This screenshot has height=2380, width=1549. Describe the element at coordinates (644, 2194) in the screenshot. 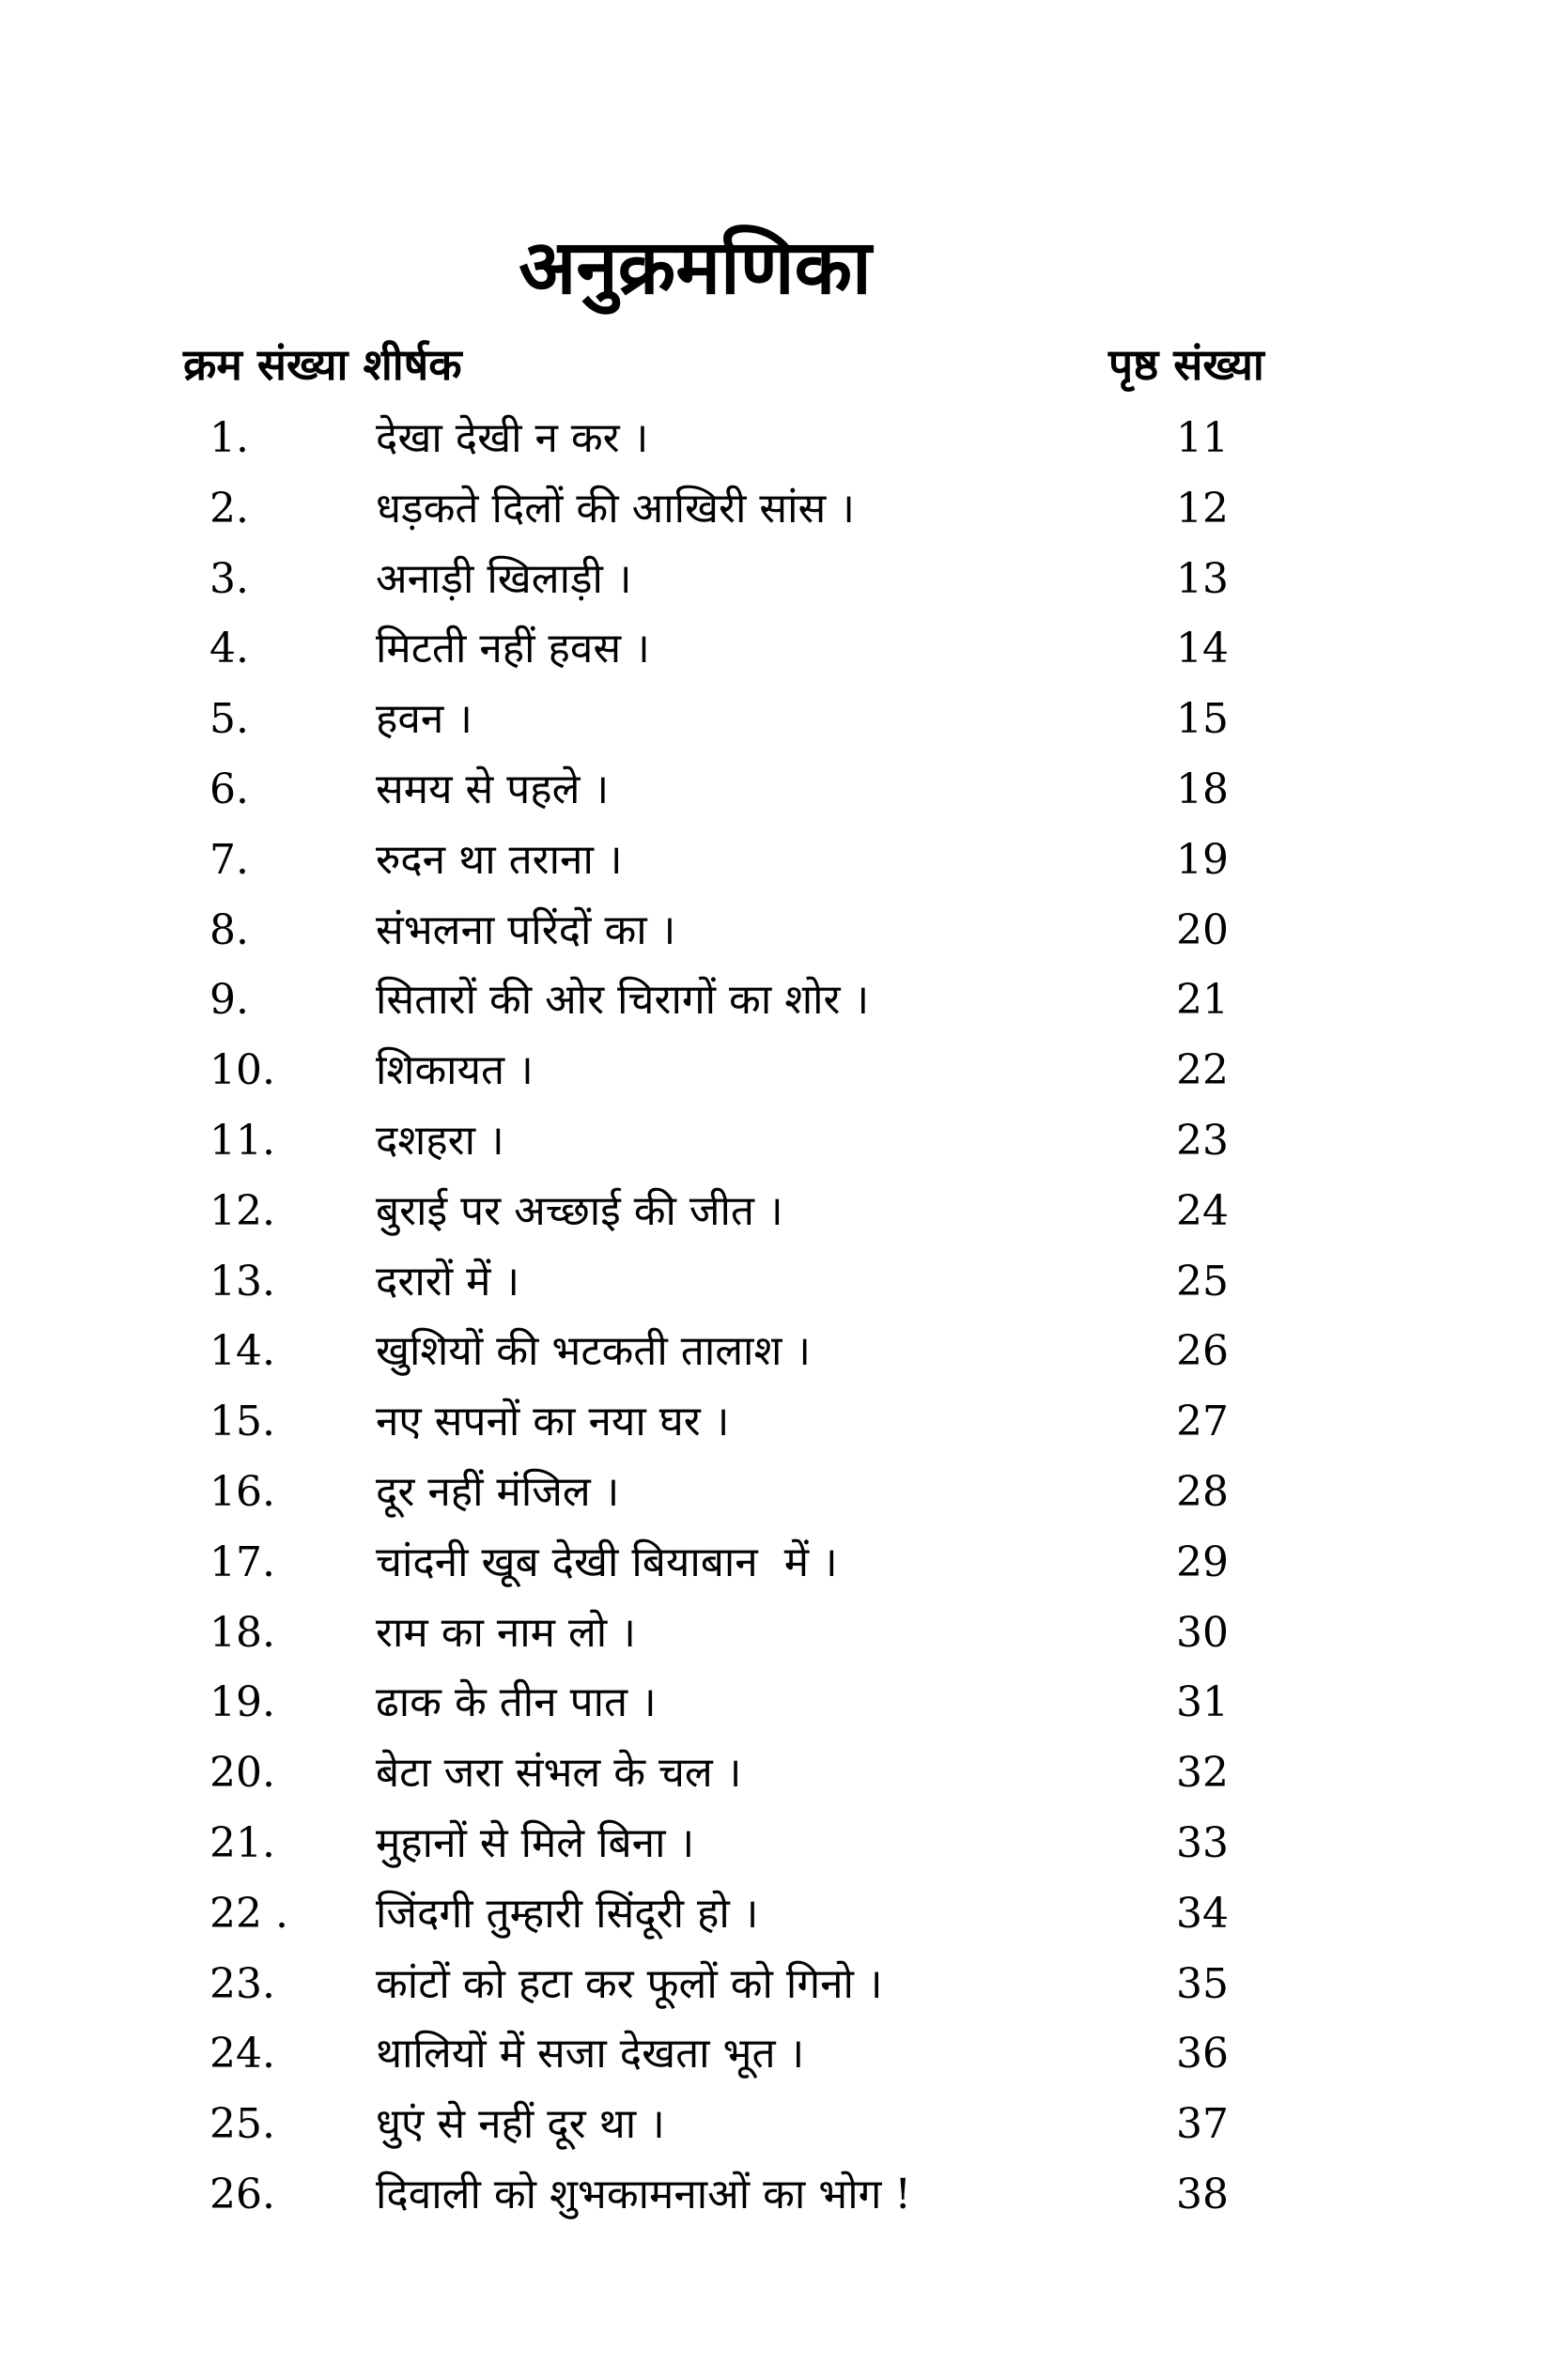

I see `row-title: दिवाली को शुभकामनाओं का भोग !` at that location.